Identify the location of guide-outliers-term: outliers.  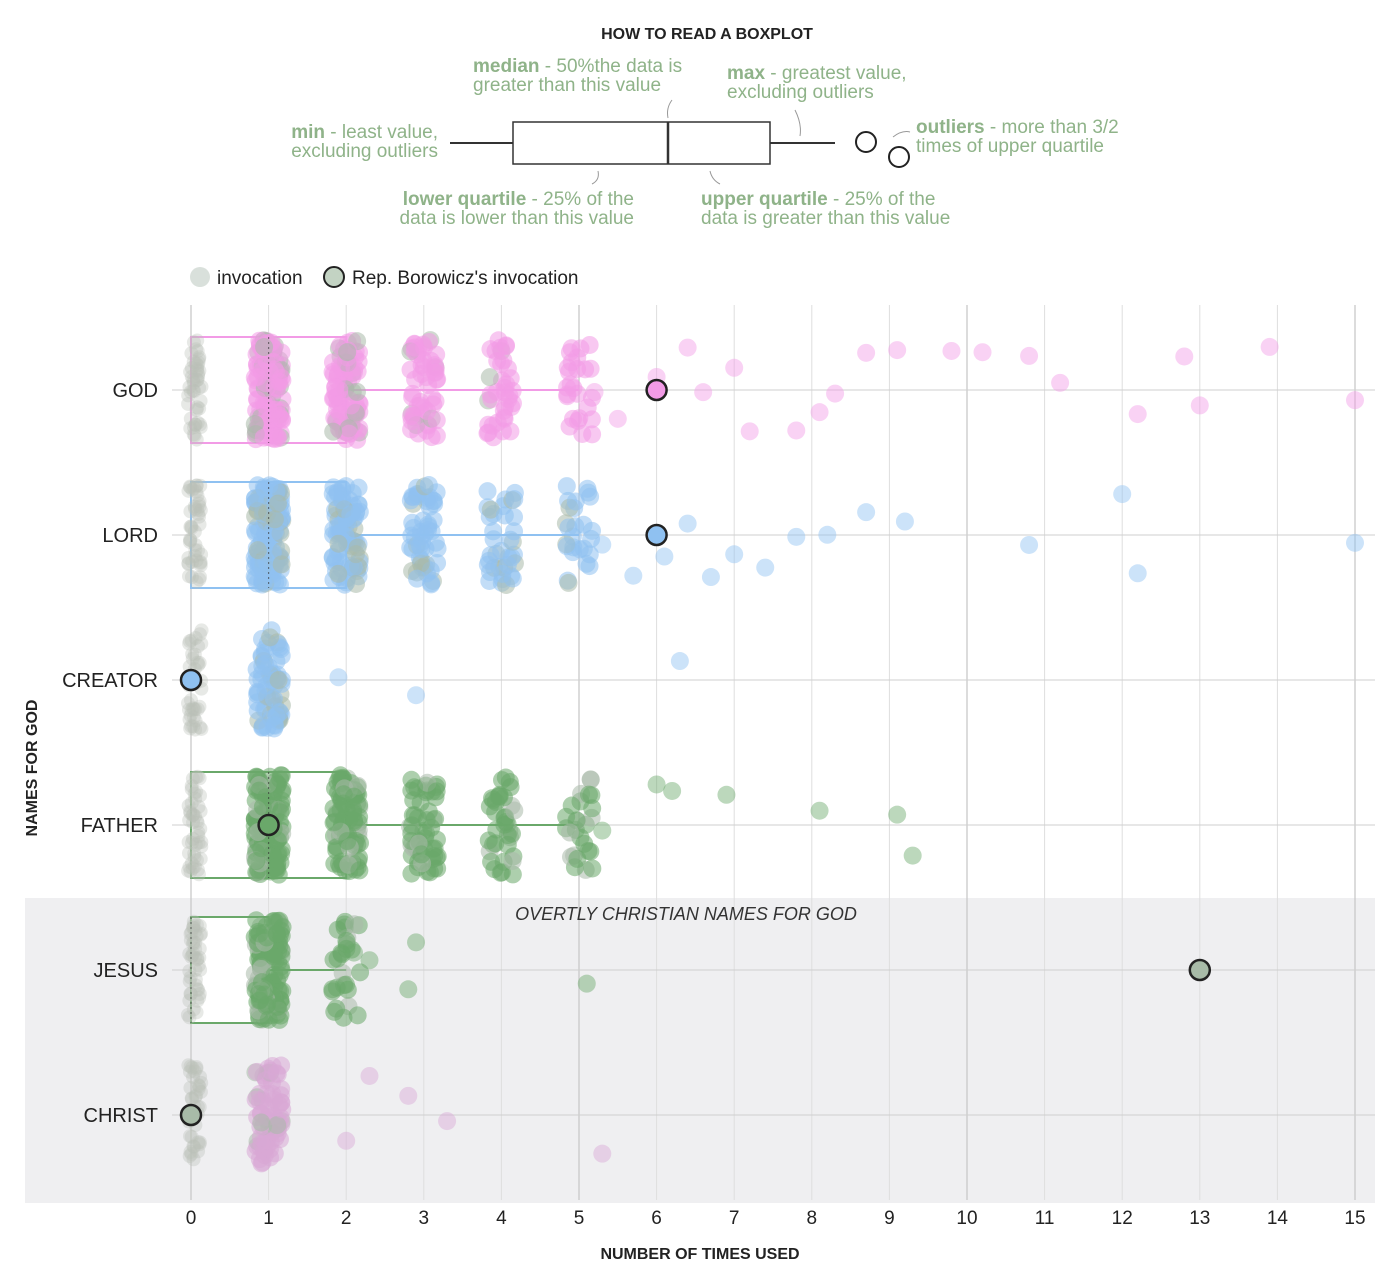
(950, 127).